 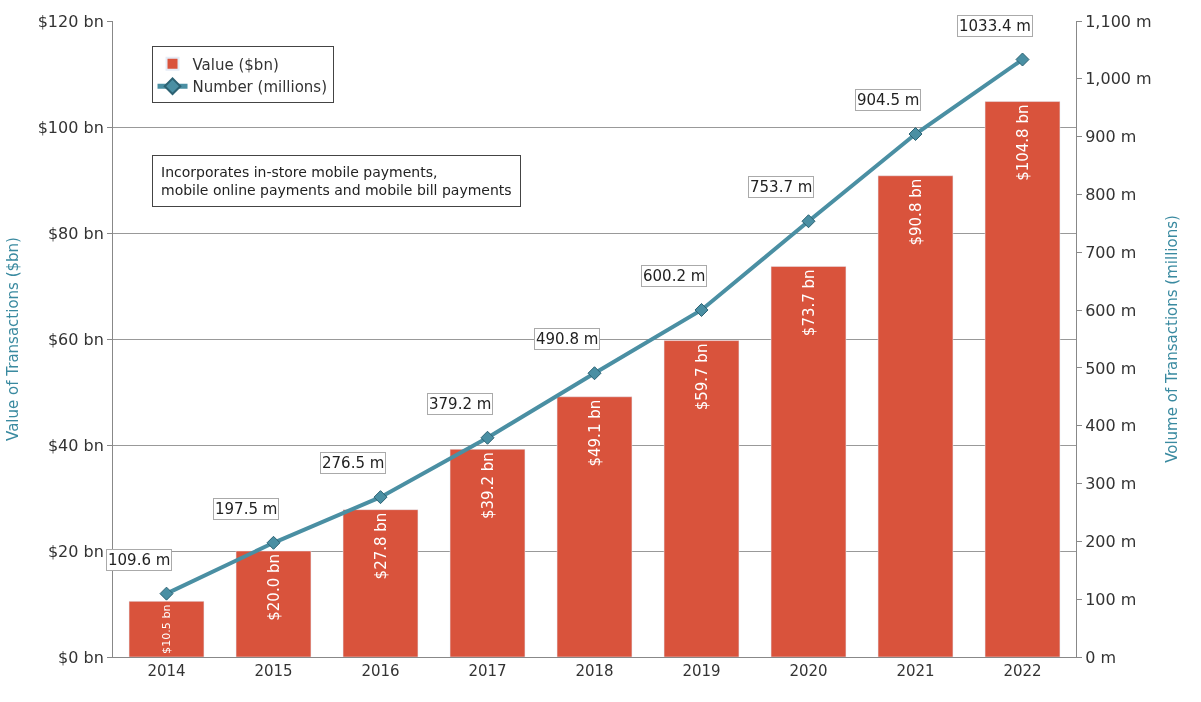 I want to click on legend-label: Value ($bn), so click(x=235, y=64).